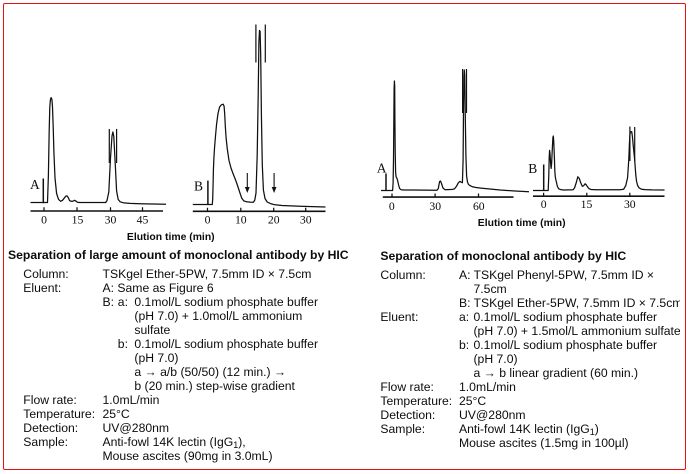  I want to click on svg-text: 20, so click(274, 219).